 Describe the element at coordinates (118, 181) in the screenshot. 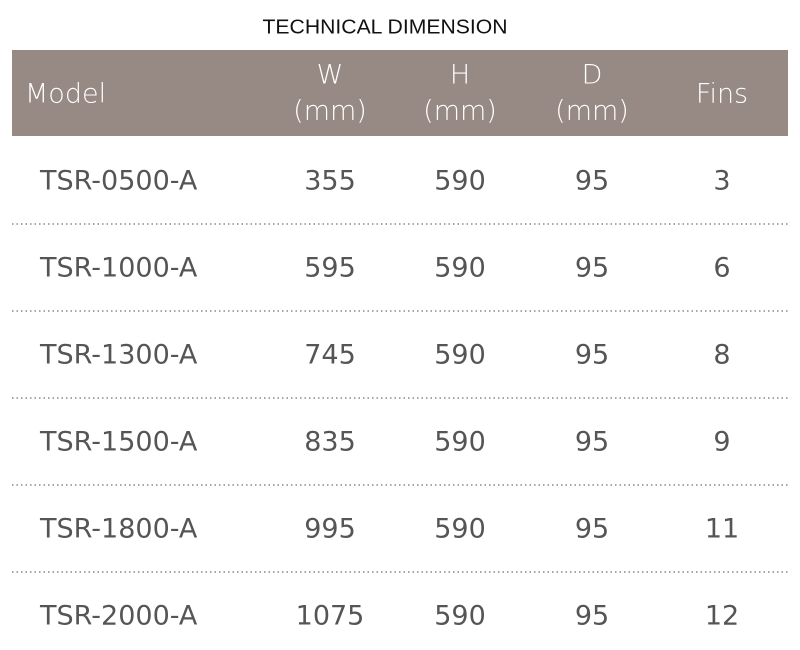

I see `table-cell: TSR-0500-A` at that location.